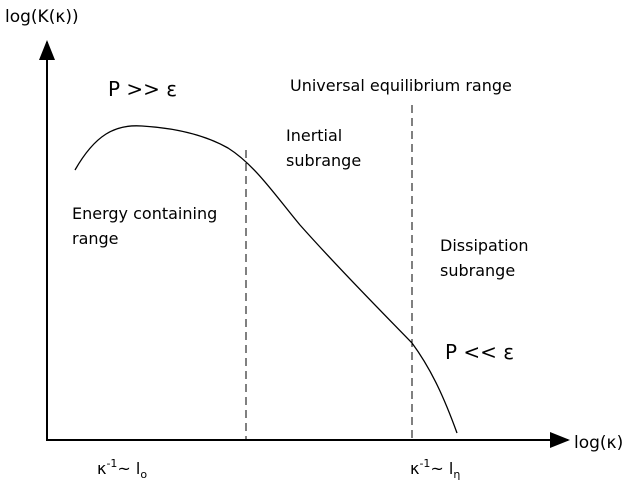  Describe the element at coordinates (144, 213) in the screenshot. I see `region-label: Energy containing` at that location.